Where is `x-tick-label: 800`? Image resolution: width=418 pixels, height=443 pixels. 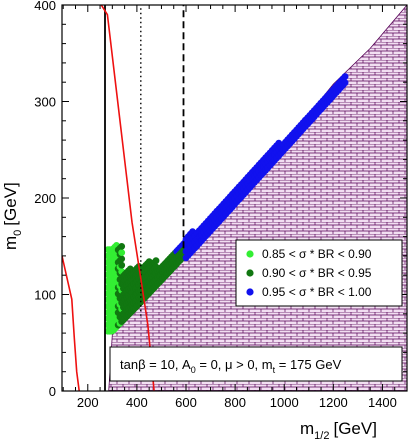 x-tick-label: 800 is located at coordinates (235, 402).